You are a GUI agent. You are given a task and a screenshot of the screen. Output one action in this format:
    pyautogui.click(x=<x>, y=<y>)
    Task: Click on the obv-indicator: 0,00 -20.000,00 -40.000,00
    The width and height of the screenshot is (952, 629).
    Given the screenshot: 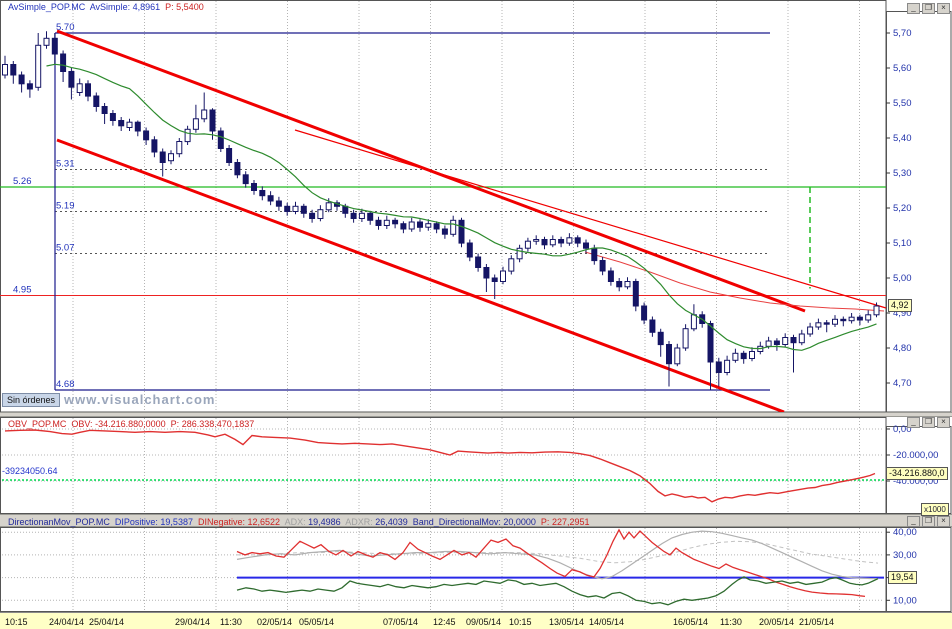 What is the action you would take?
    pyautogui.click(x=470, y=463)
    